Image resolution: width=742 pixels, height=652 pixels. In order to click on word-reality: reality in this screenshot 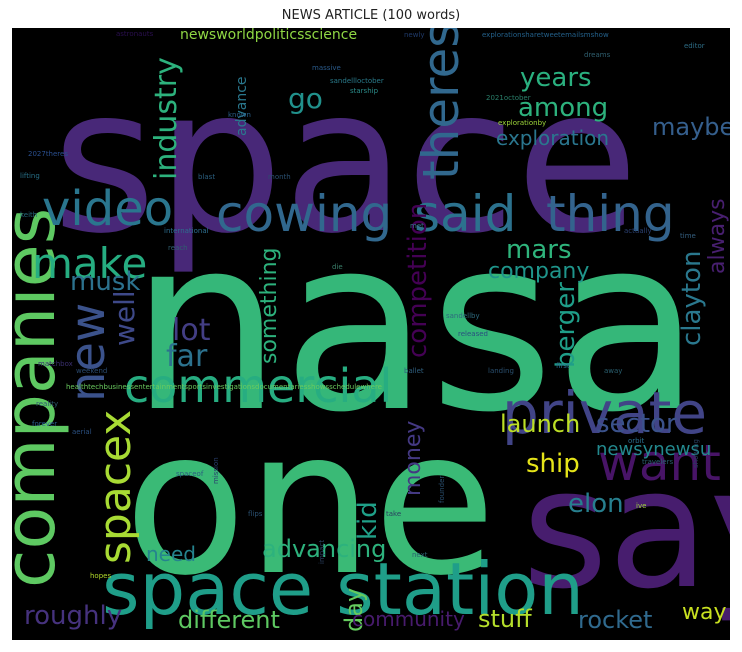, I will do `click(47, 404)`.